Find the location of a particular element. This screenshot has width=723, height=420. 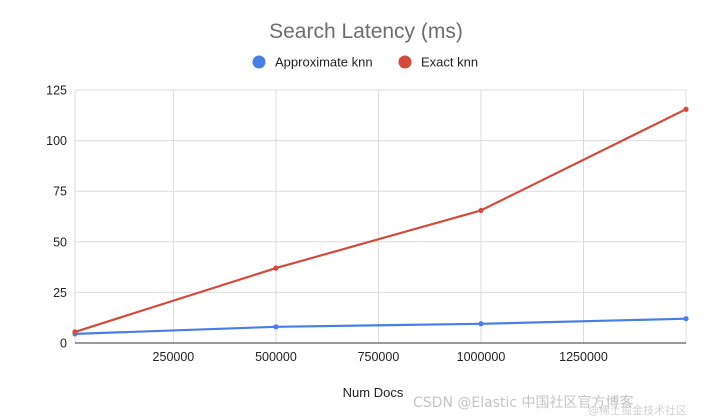

x-tick-label: 1250000 is located at coordinates (583, 357).